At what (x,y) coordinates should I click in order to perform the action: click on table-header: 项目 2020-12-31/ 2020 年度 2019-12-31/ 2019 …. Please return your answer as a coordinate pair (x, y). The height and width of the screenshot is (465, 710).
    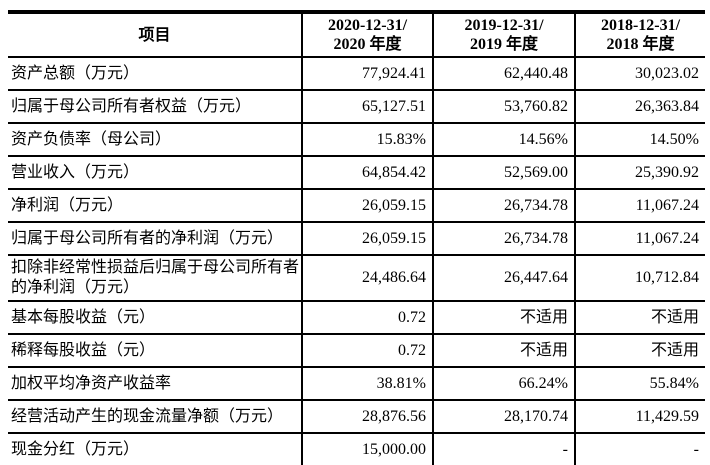
    Looking at the image, I should click on (356, 35).